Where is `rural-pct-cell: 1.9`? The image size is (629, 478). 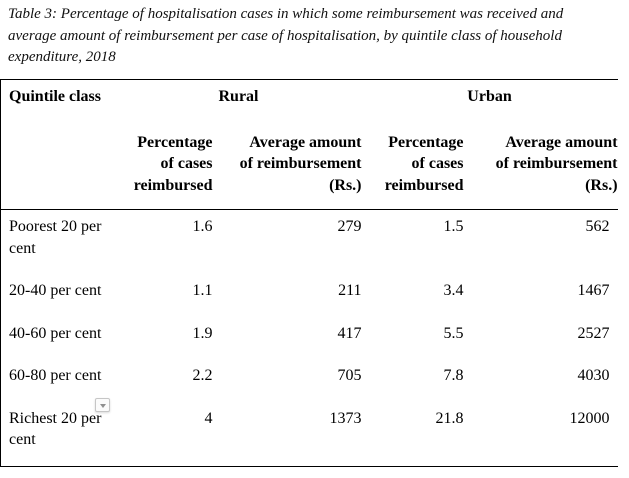 rural-pct-cell: 1.9 is located at coordinates (202, 333).